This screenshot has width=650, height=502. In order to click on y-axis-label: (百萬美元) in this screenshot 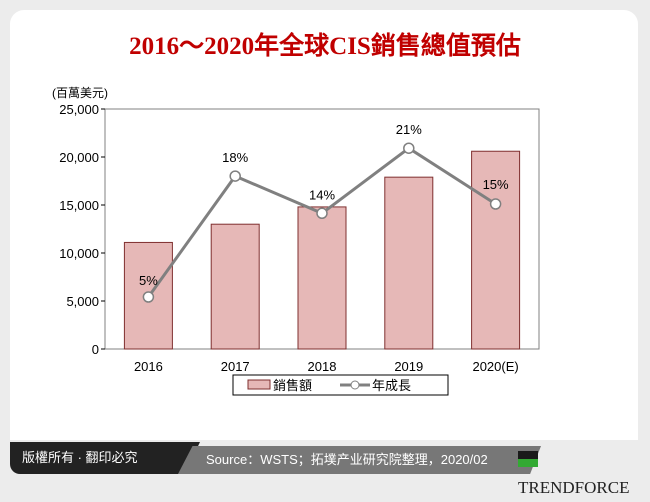, I will do `click(80, 93)`.